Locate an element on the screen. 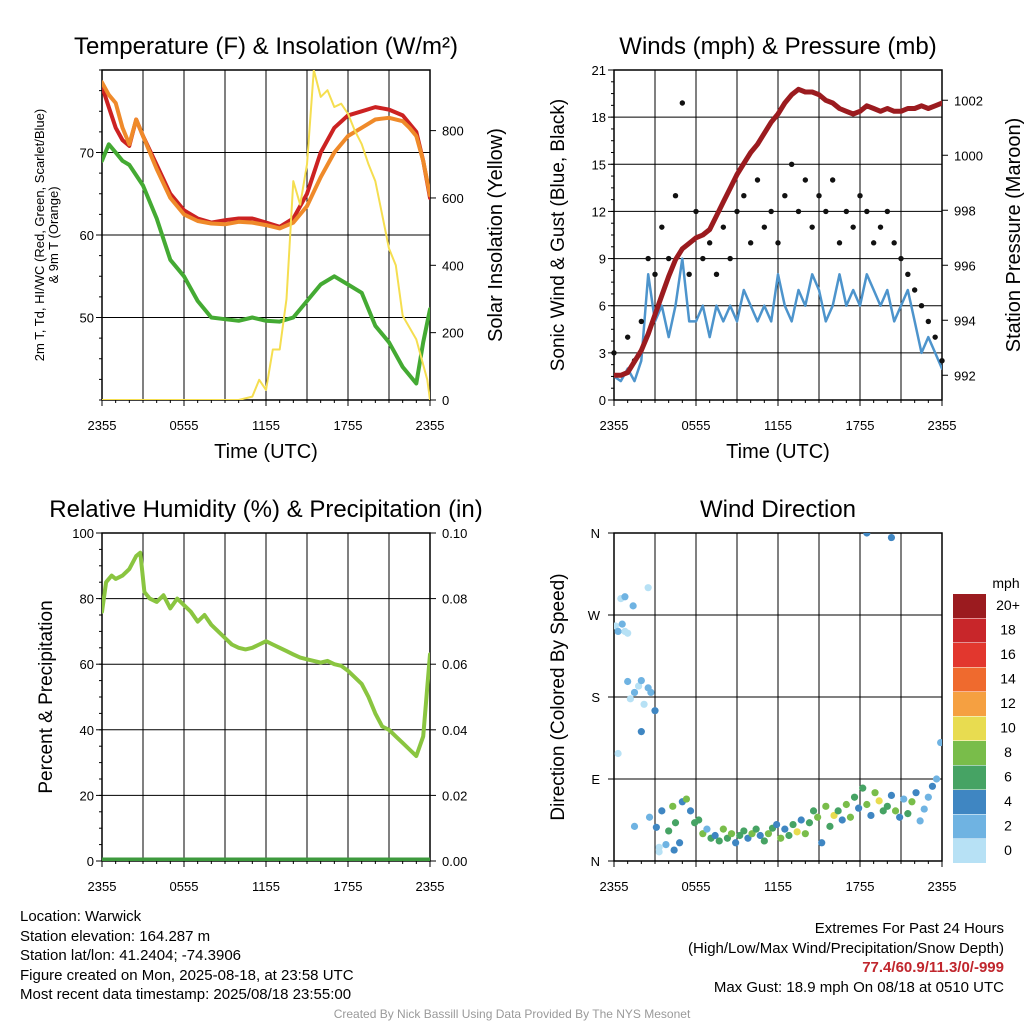 This screenshot has width=1024, height=1024. colorbar-label: 8 is located at coordinates (1008, 752).